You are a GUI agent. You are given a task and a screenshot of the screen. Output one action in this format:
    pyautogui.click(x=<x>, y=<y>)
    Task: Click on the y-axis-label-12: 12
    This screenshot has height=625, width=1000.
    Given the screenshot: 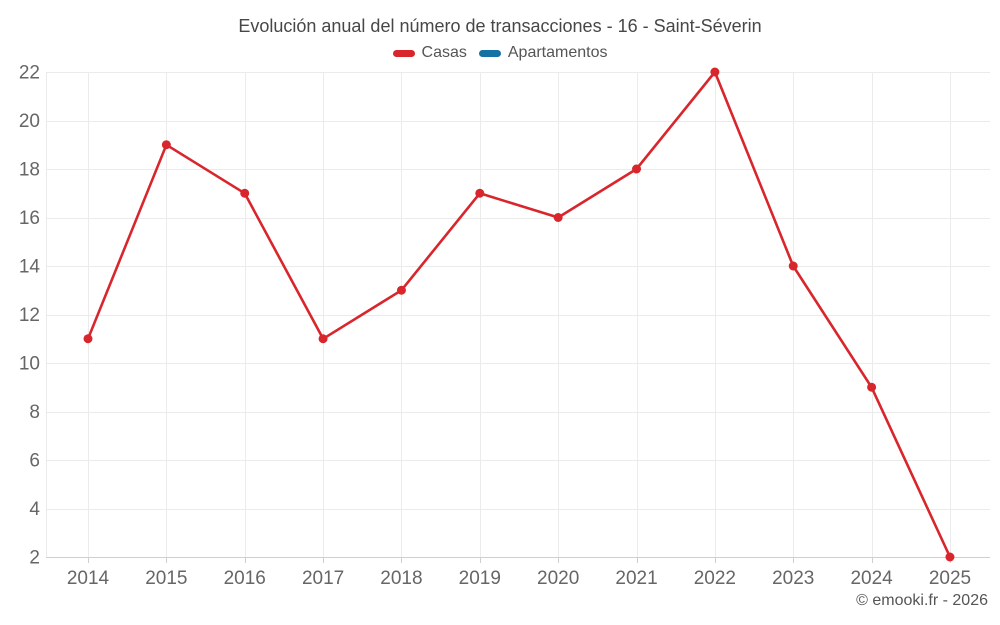 What is the action you would take?
    pyautogui.click(x=29, y=315)
    